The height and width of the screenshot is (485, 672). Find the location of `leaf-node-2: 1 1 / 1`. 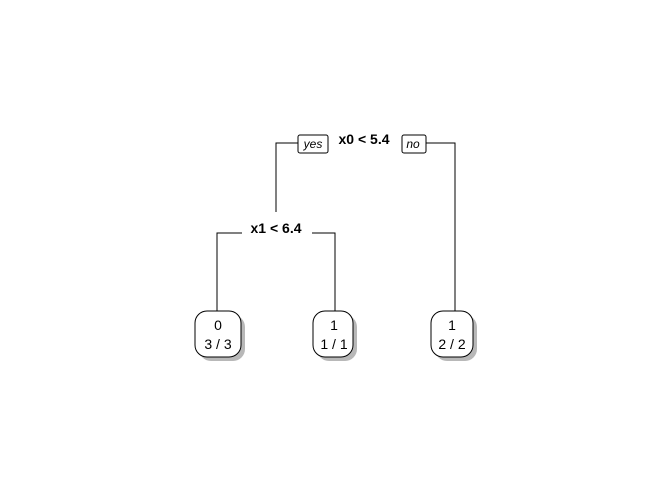

leaf-node-2: 1 1 / 1 is located at coordinates (334, 335).